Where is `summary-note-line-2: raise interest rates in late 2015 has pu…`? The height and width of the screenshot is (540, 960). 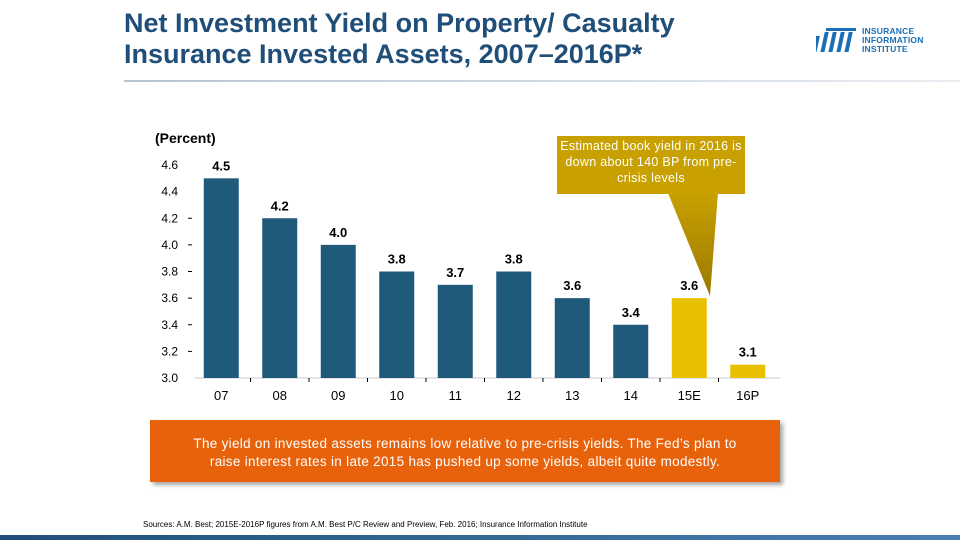
summary-note-line-2: raise interest rates in late 2015 has pu… is located at coordinates (465, 461).